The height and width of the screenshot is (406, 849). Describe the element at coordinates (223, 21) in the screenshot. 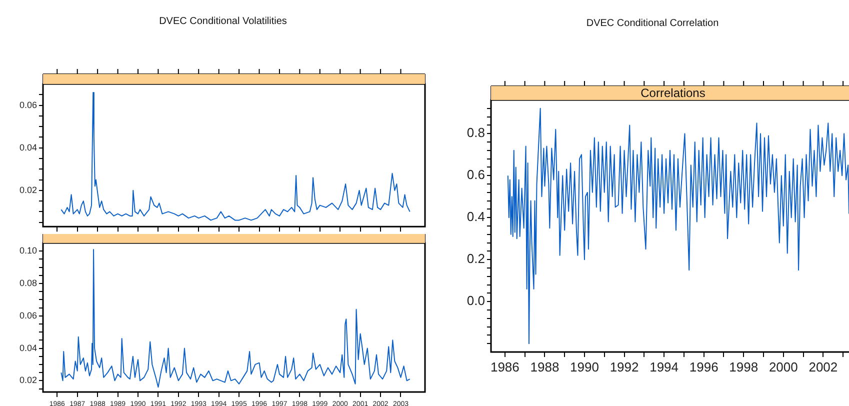

I see `chart-title: DVEC Conditional Volatilities` at that location.